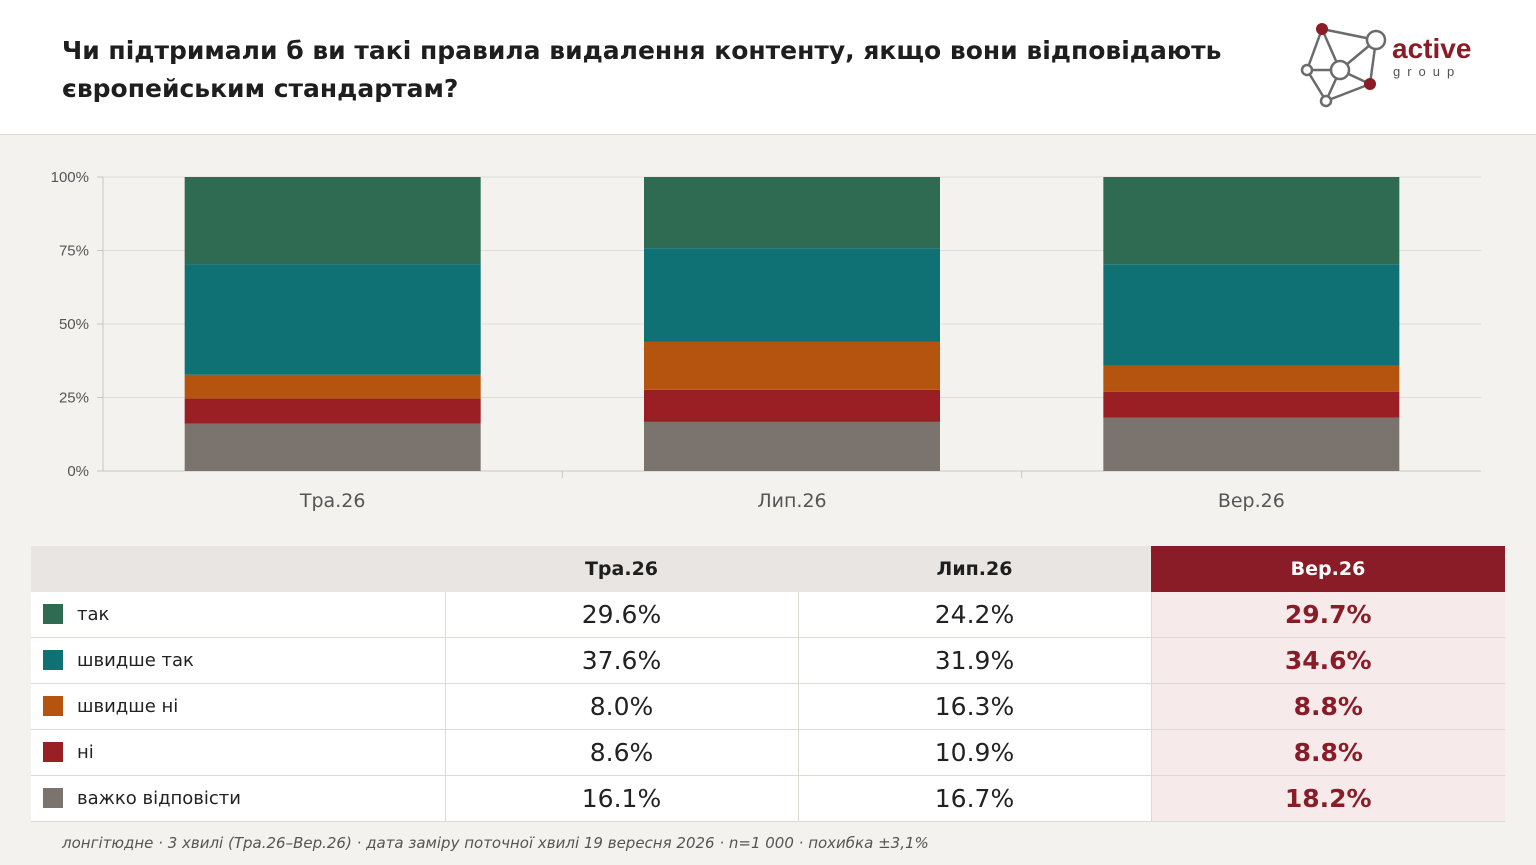 The width and height of the screenshot is (1536, 865). I want to click on table-corner-header, so click(238, 569).